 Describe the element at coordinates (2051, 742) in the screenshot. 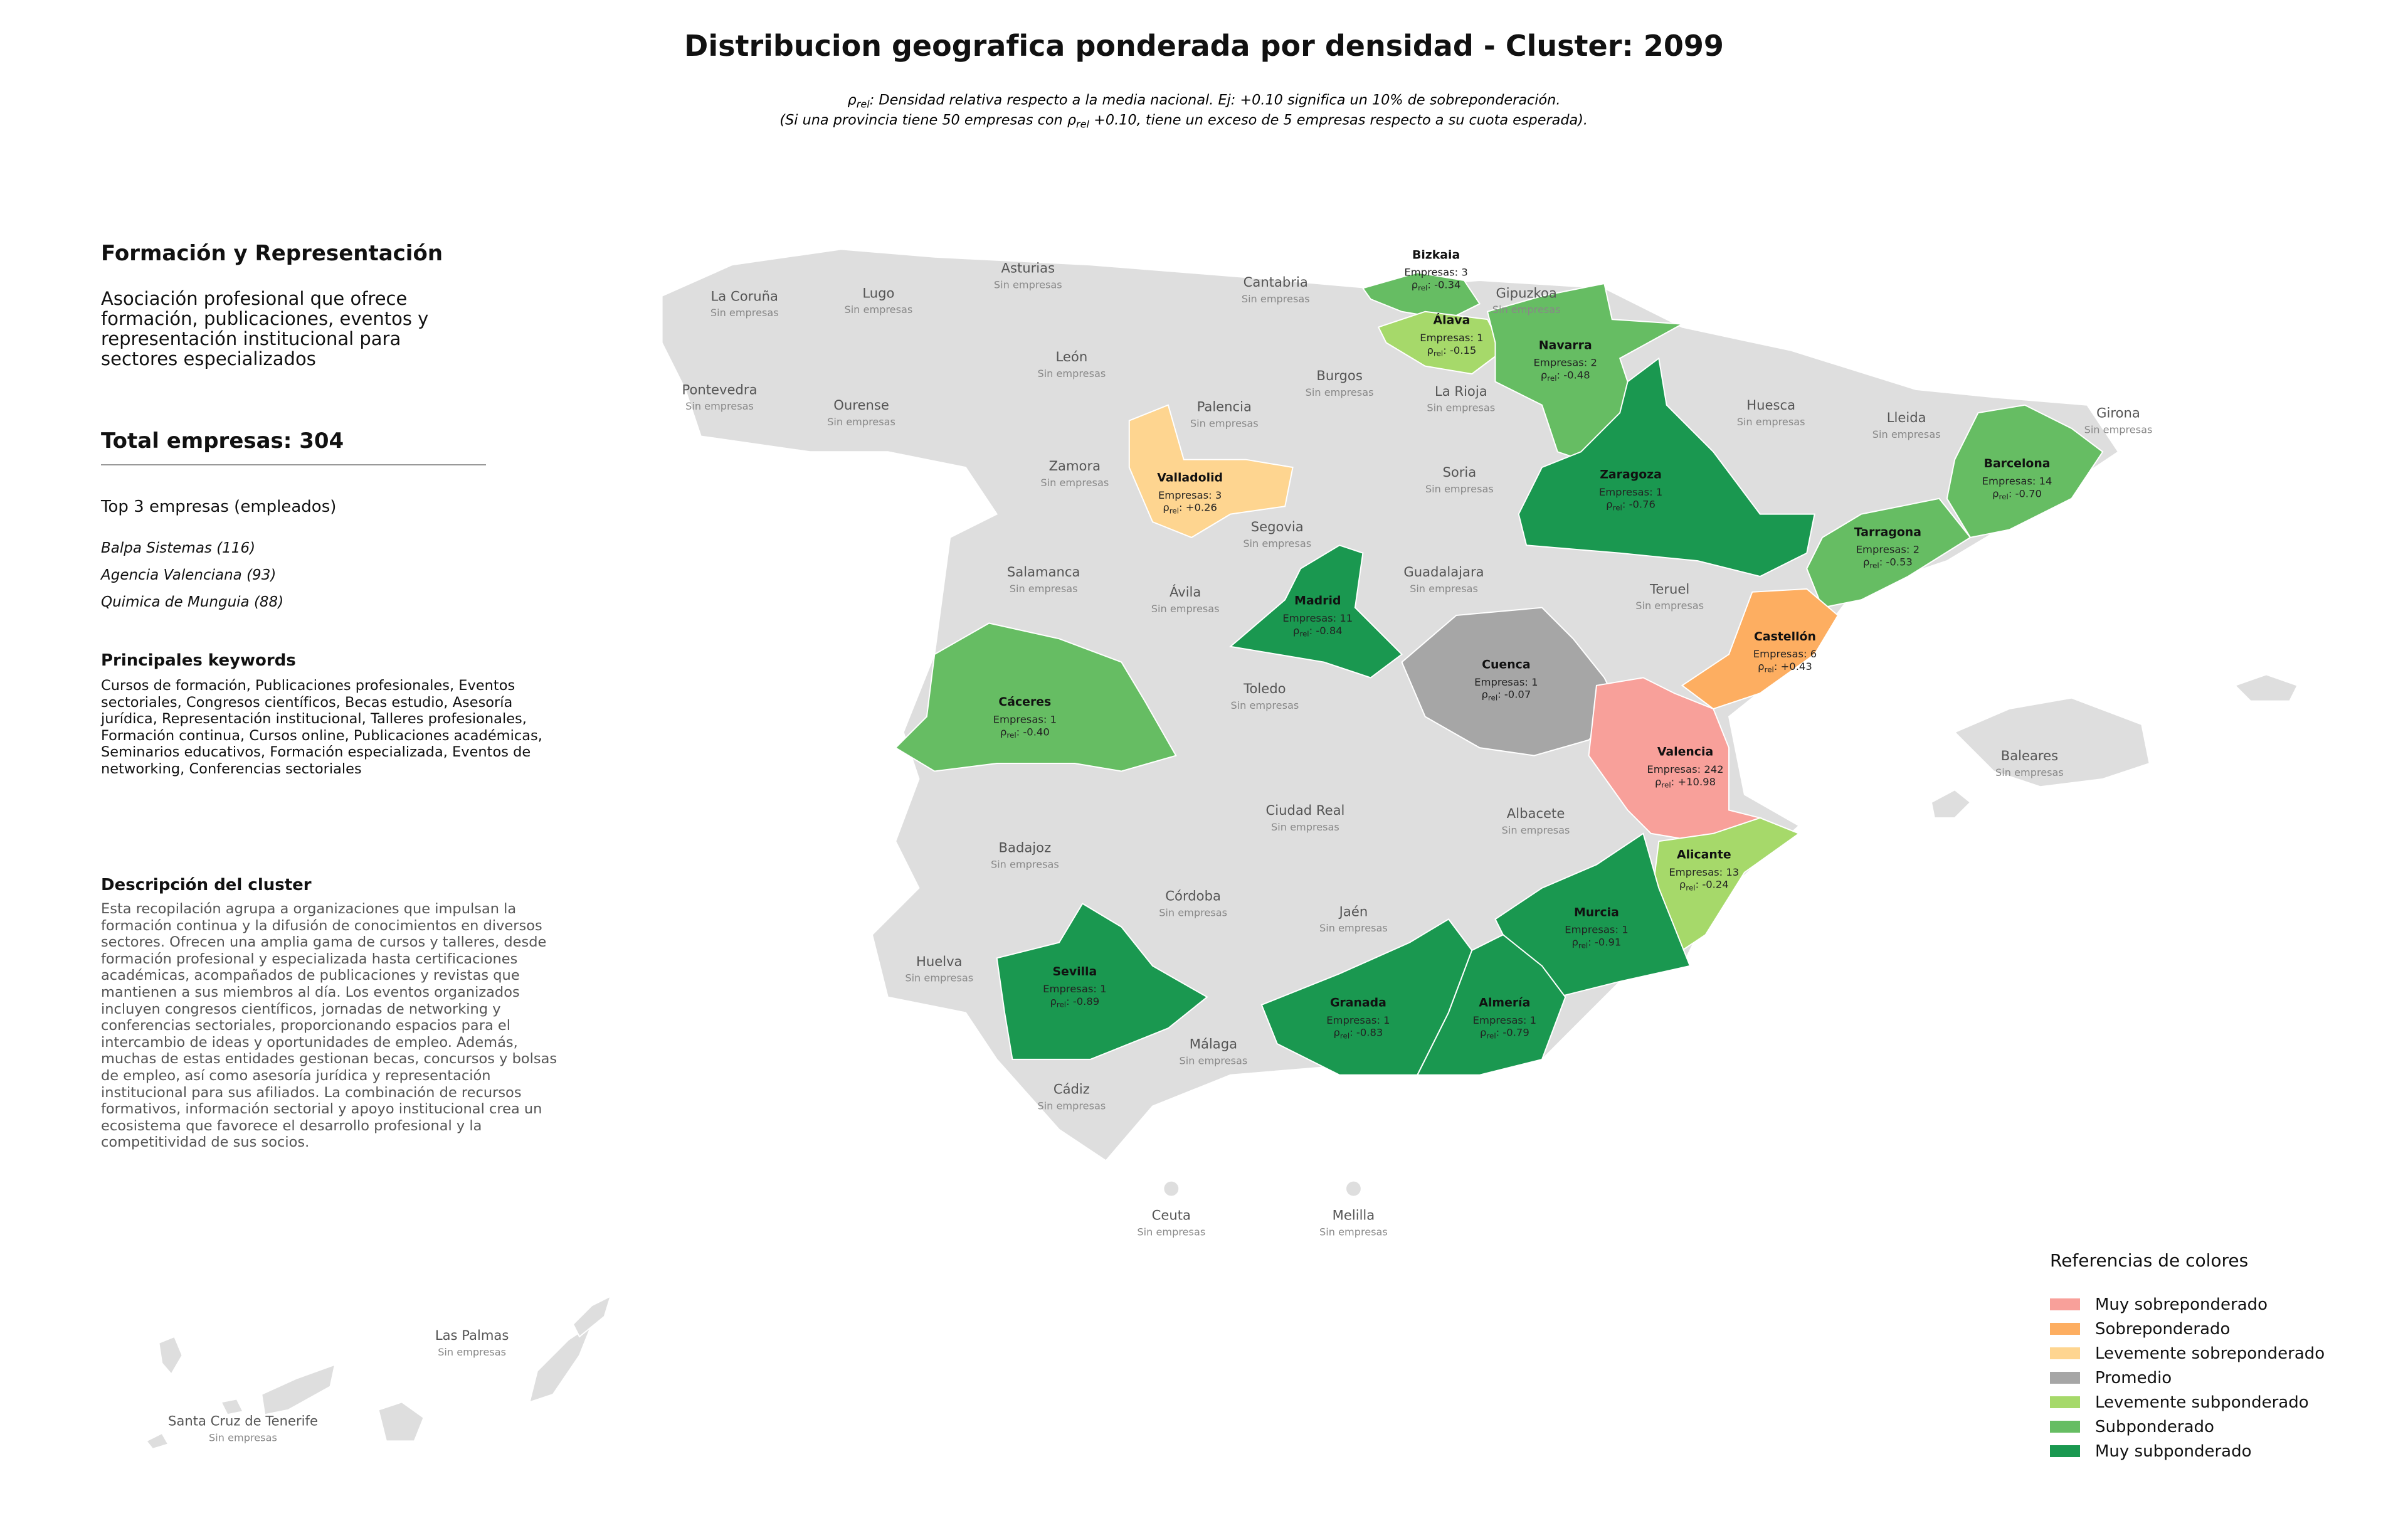

I see `mallorca` at that location.